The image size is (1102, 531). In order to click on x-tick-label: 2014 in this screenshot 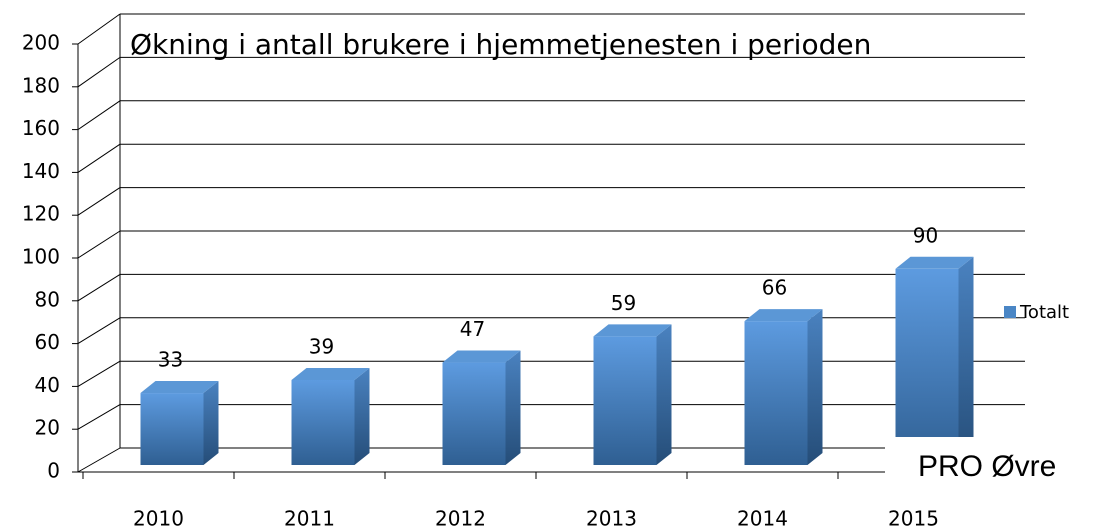, I will do `click(762, 519)`.